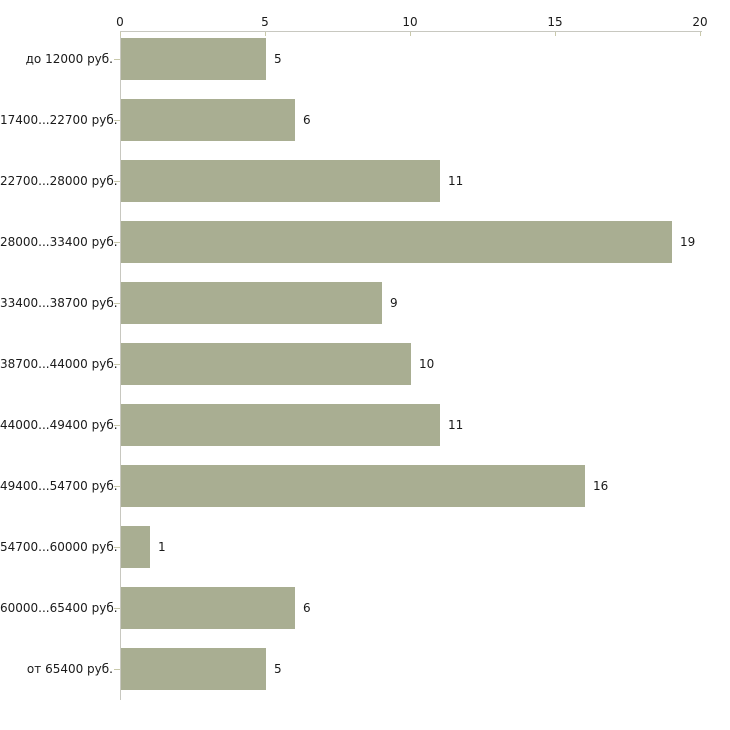 This screenshot has height=730, width=730. I want to click on category-label: 44000...49400 руб., so click(59, 425).